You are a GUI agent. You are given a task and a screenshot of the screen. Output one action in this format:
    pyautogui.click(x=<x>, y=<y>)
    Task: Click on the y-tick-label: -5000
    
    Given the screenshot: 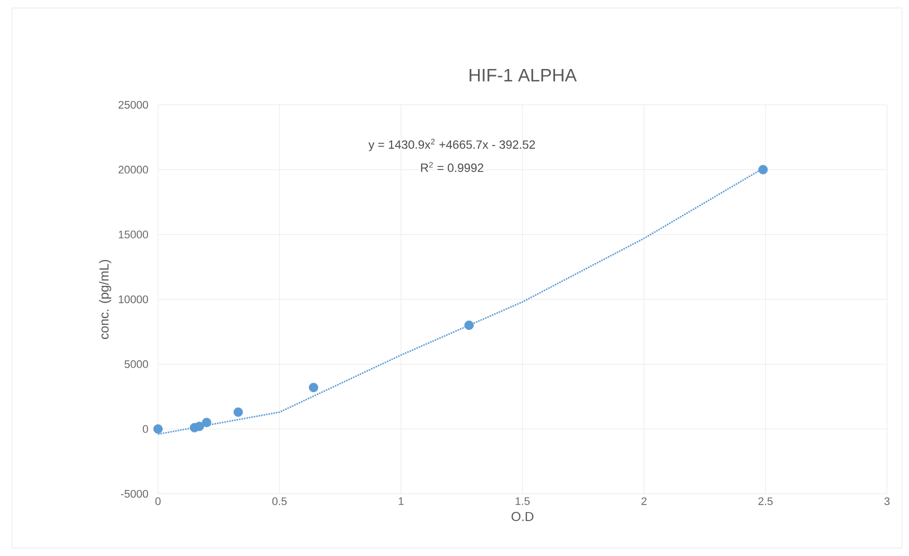 What is the action you would take?
    pyautogui.click(x=134, y=494)
    